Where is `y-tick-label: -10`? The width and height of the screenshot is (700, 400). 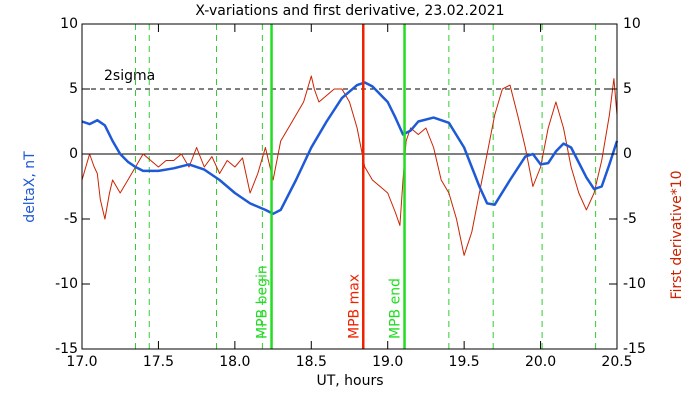 y-tick-label: -10 is located at coordinates (66, 284).